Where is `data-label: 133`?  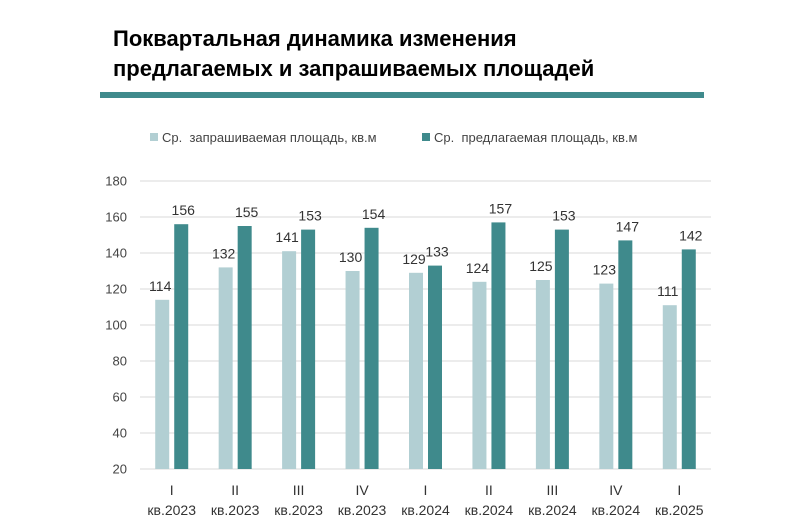
data-label: 133 is located at coordinates (437, 252).